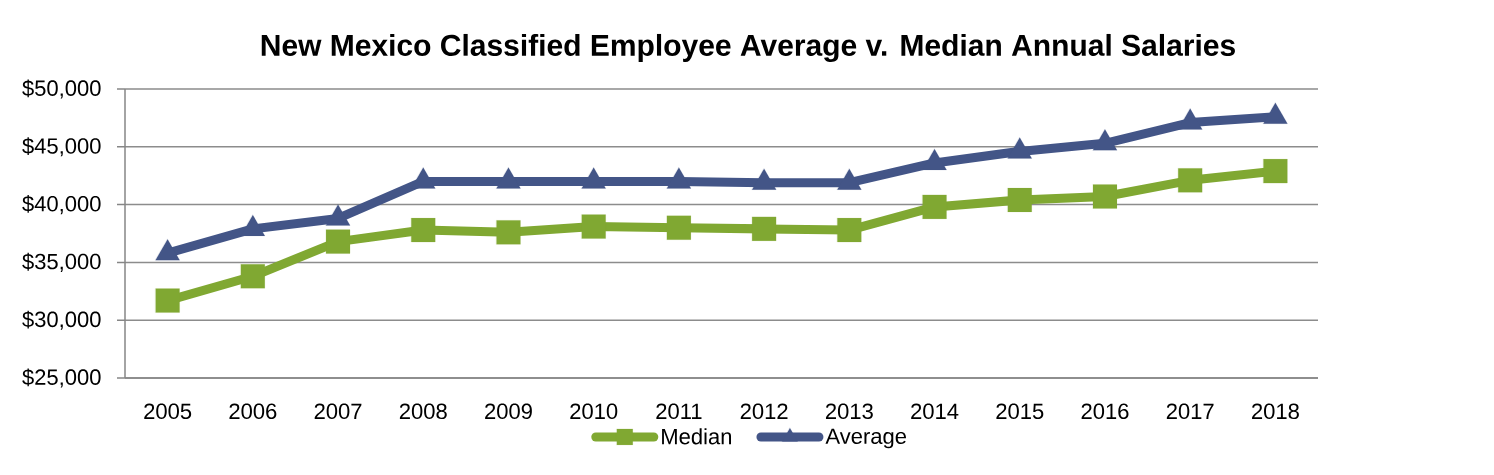 The height and width of the screenshot is (475, 1494). Describe the element at coordinates (1275, 411) in the screenshot. I see `x-tick-label: 2018` at that location.